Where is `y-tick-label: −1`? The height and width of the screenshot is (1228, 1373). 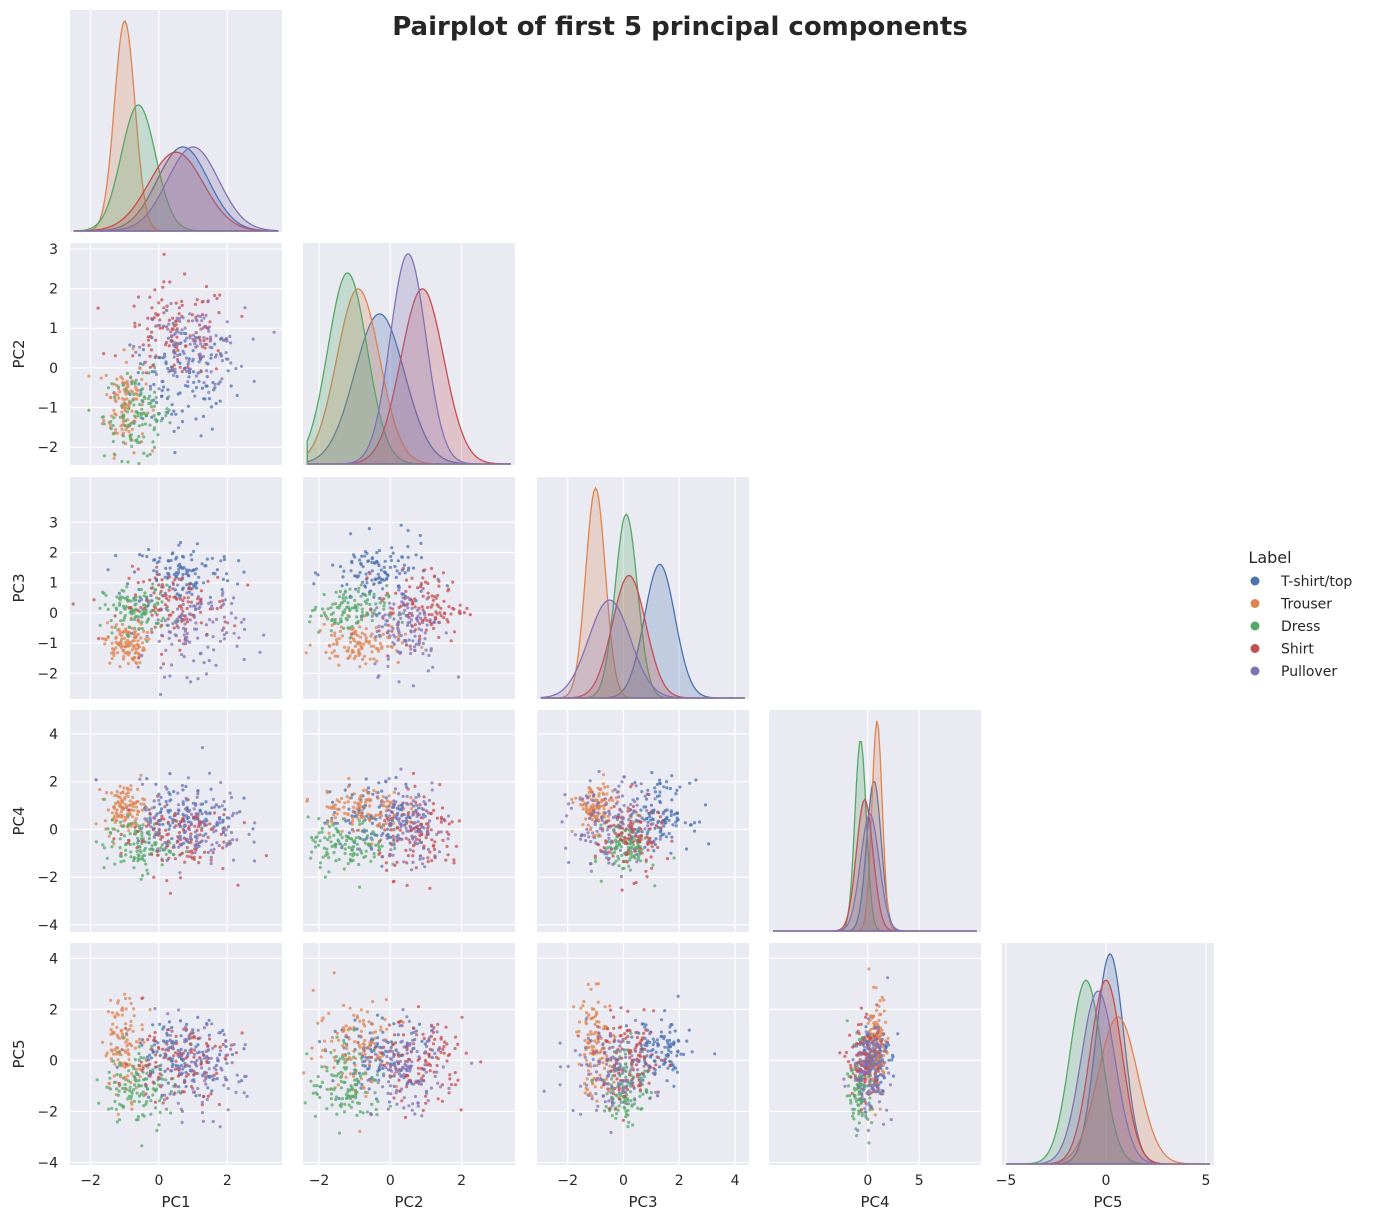 y-tick-label: −1 is located at coordinates (47, 409).